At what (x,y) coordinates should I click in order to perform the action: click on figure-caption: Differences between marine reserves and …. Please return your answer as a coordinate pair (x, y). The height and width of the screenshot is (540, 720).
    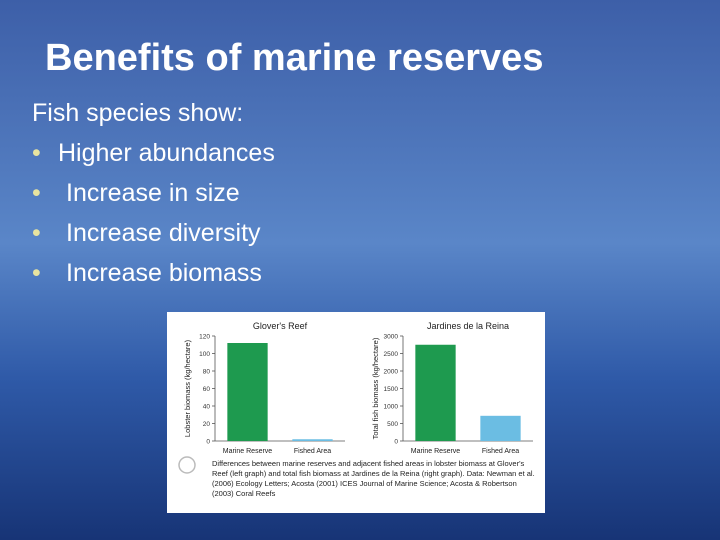
    Looking at the image, I should click on (373, 478).